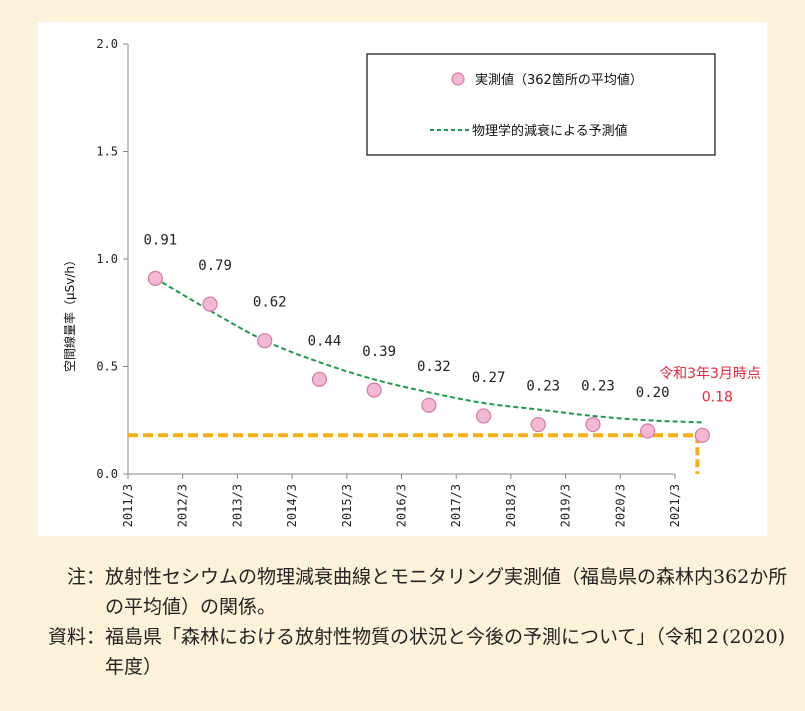  I want to click on note-label: 注：, so click(85, 577).